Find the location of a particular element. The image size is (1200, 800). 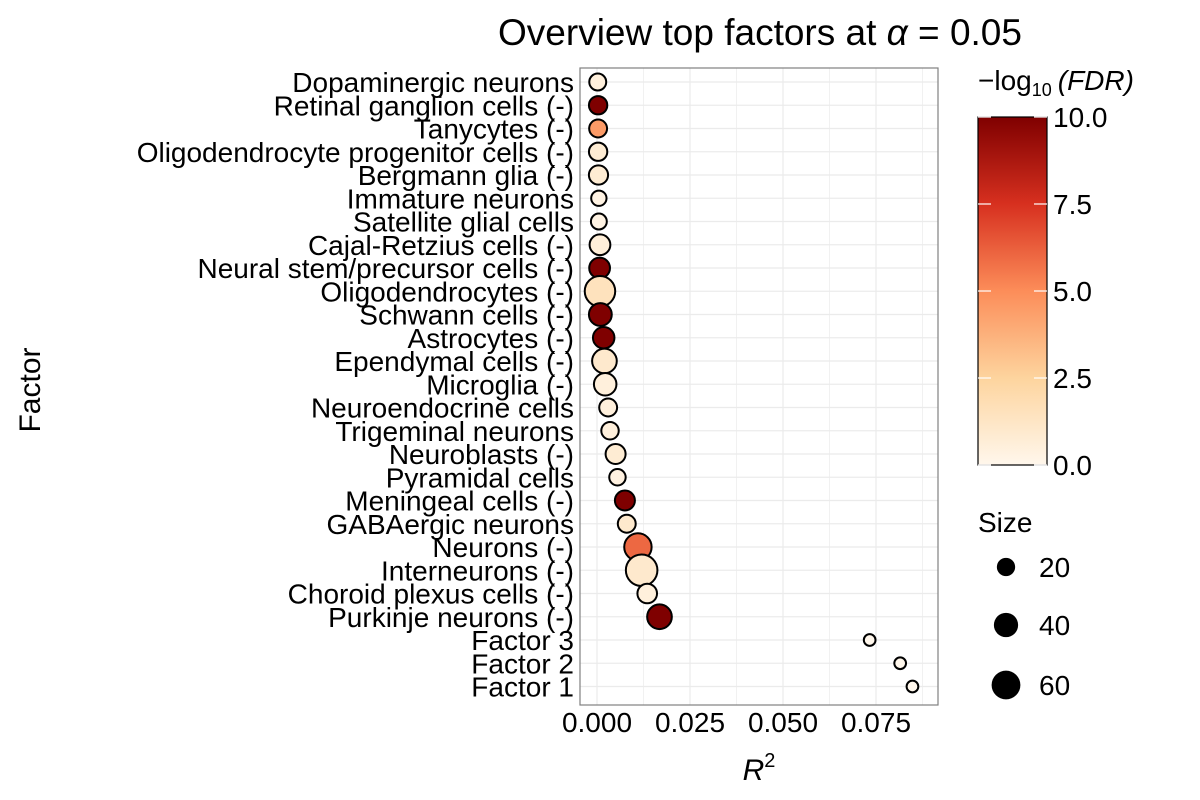

size-legend-label: 60 is located at coordinates (1054, 685).